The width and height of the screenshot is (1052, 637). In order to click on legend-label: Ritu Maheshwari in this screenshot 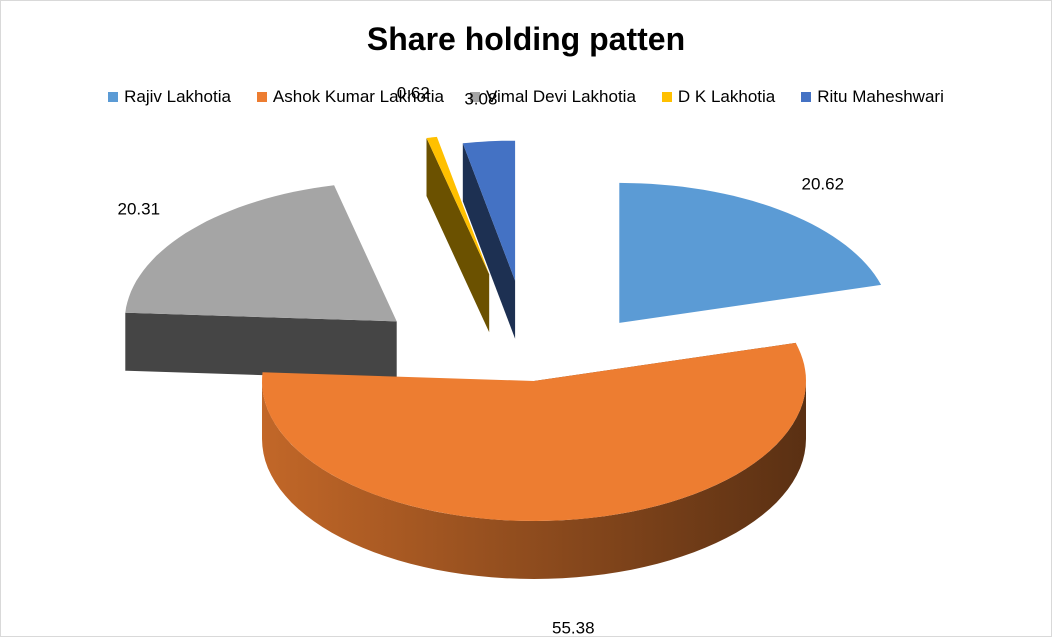, I will do `click(880, 96)`.